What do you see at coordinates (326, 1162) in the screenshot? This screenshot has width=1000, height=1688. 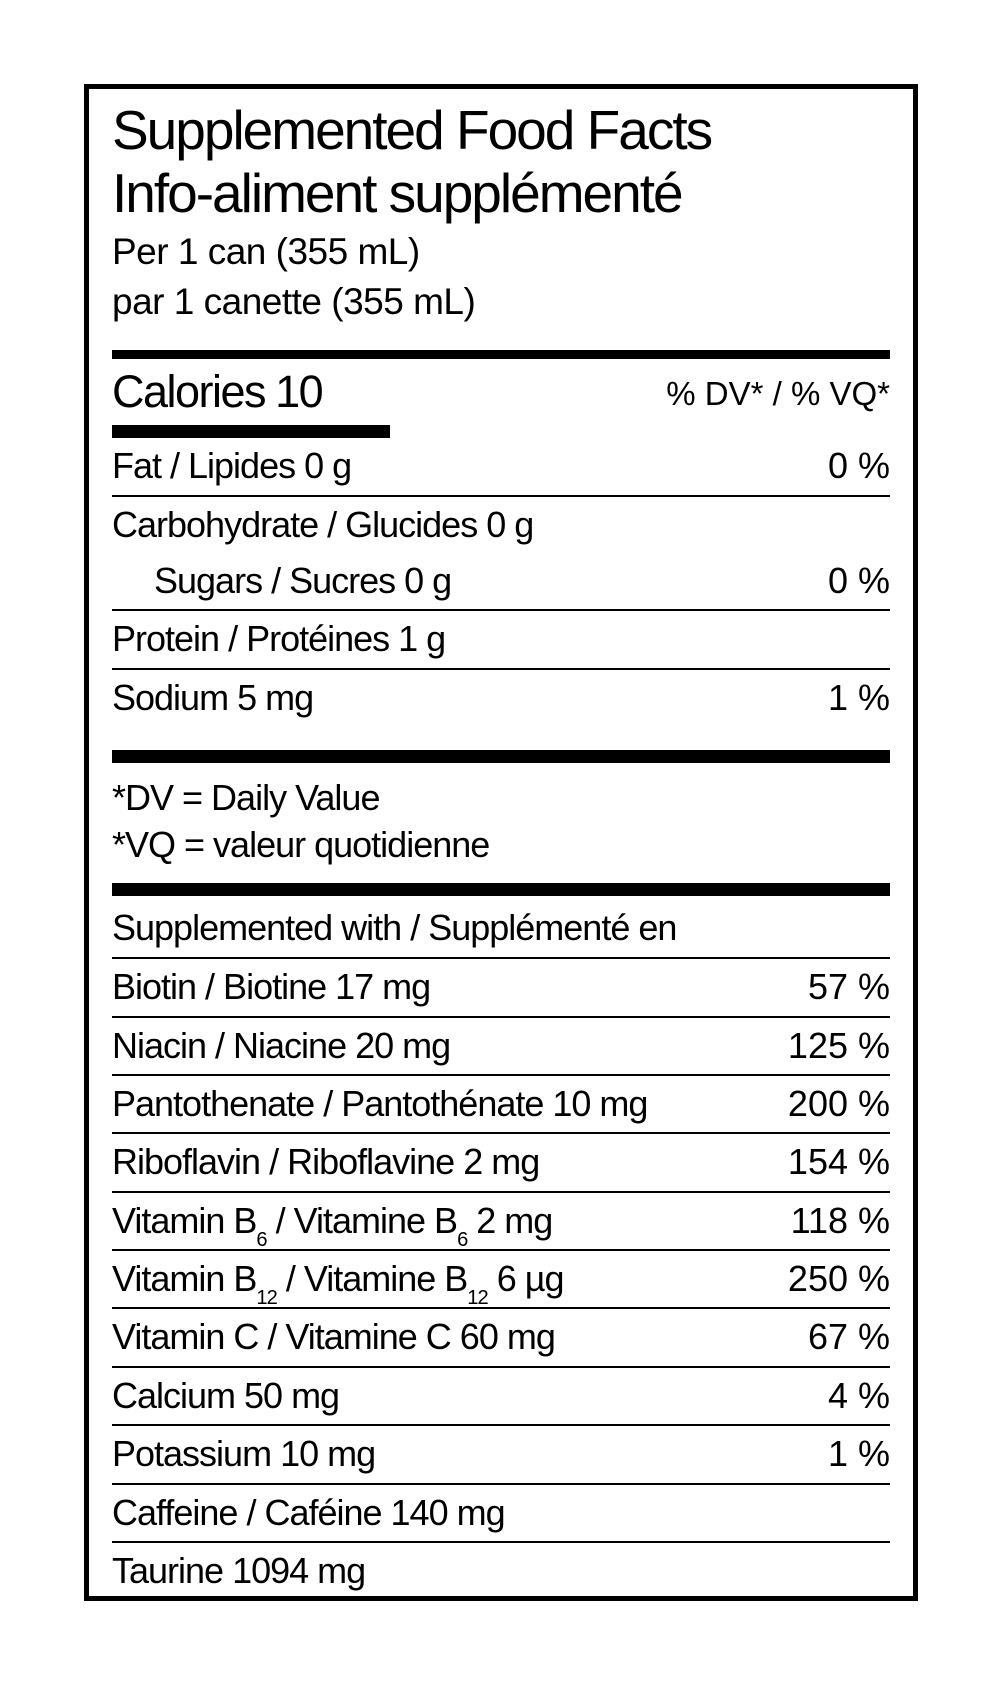 I see `nutrient-name: Riboflavin / Riboflavine 2 mg` at bounding box center [326, 1162].